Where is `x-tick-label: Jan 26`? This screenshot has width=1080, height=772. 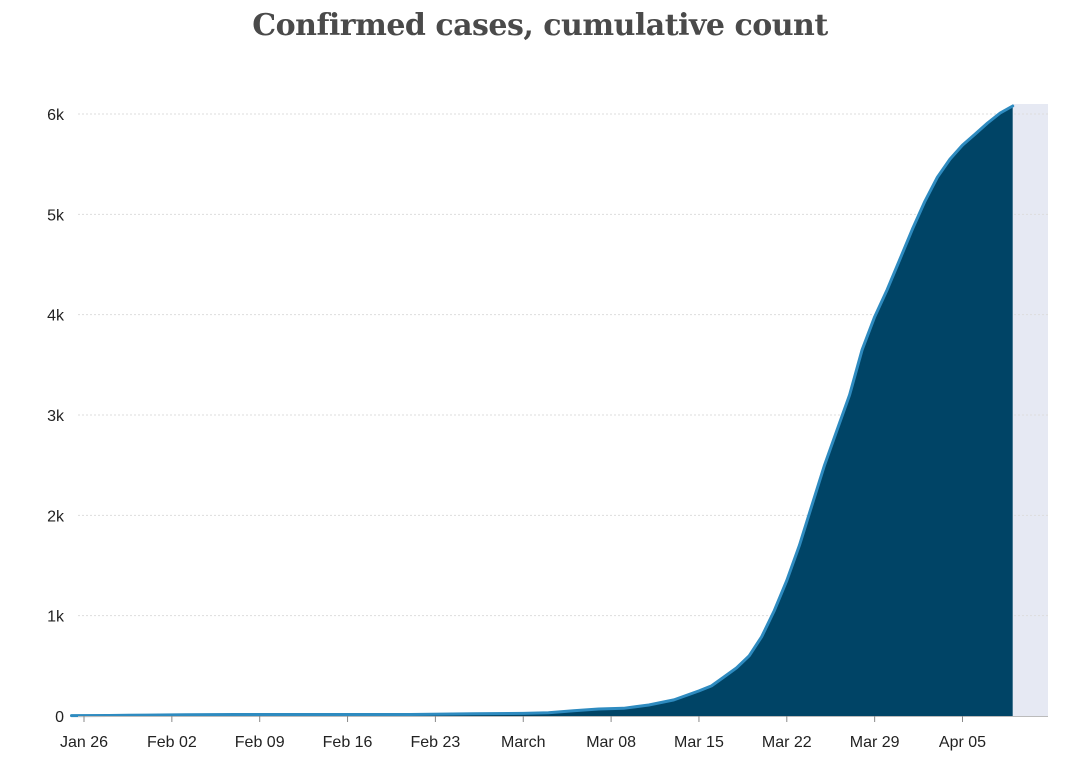
x-tick-label: Jan 26 is located at coordinates (84, 742).